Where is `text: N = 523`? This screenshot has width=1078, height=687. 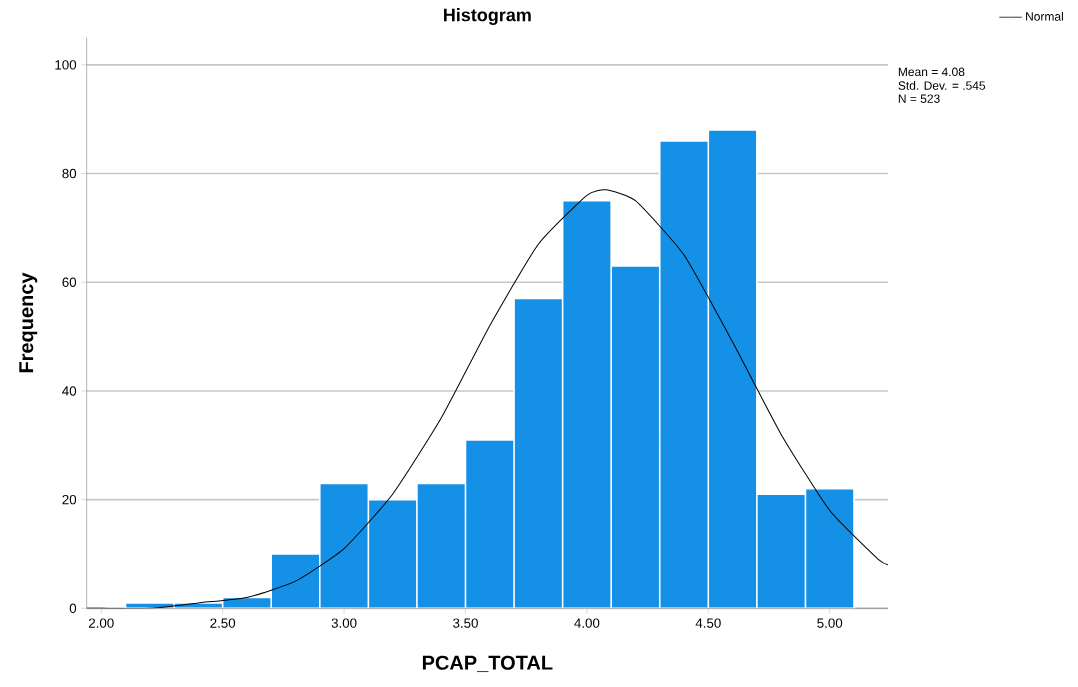 text: N = 523 is located at coordinates (919, 98).